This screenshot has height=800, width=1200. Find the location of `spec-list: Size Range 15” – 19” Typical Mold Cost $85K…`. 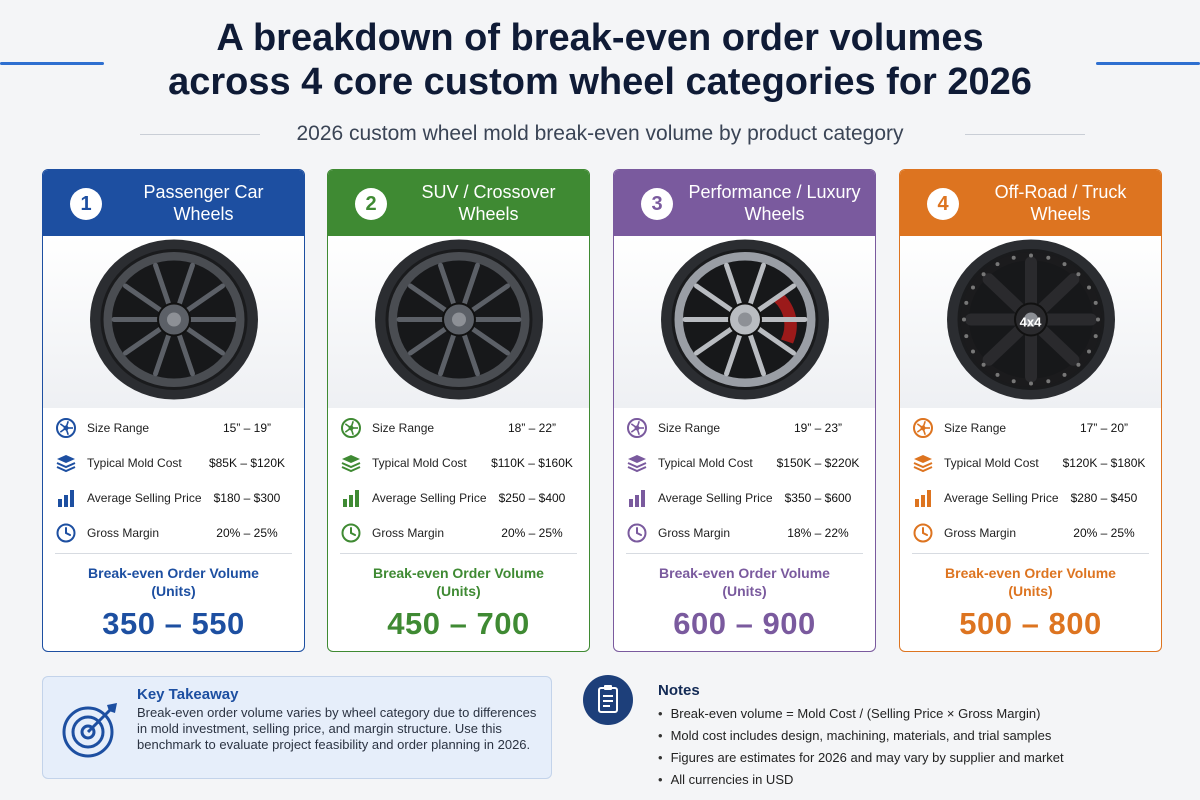

spec-list: Size Range 15” – 19” Typical Mold Cost $85K… is located at coordinates (173, 479).